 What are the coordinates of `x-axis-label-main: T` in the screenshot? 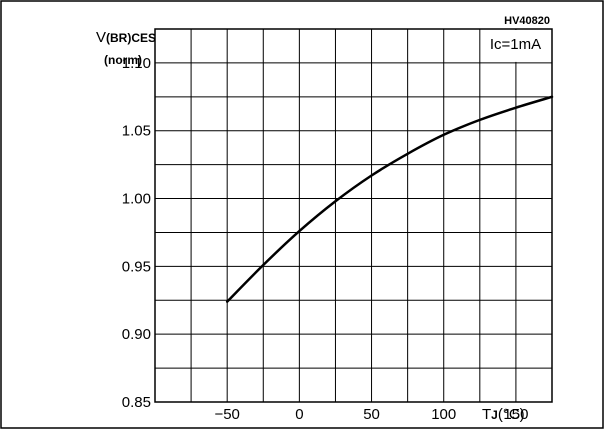 It's located at (486, 414).